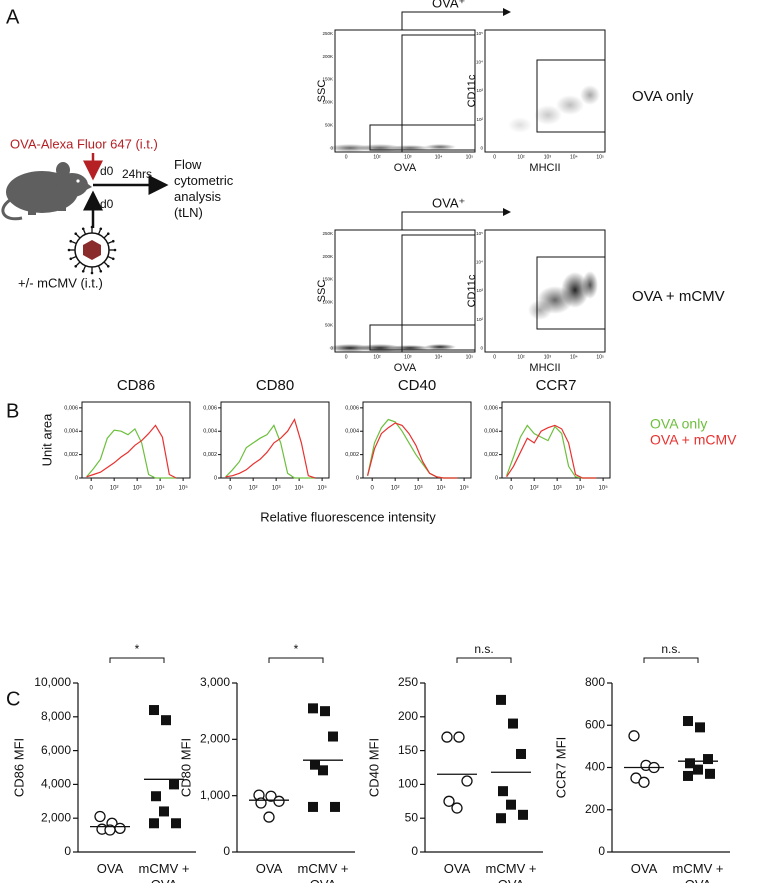  I want to click on y-tick-label: 10², so click(479, 319).